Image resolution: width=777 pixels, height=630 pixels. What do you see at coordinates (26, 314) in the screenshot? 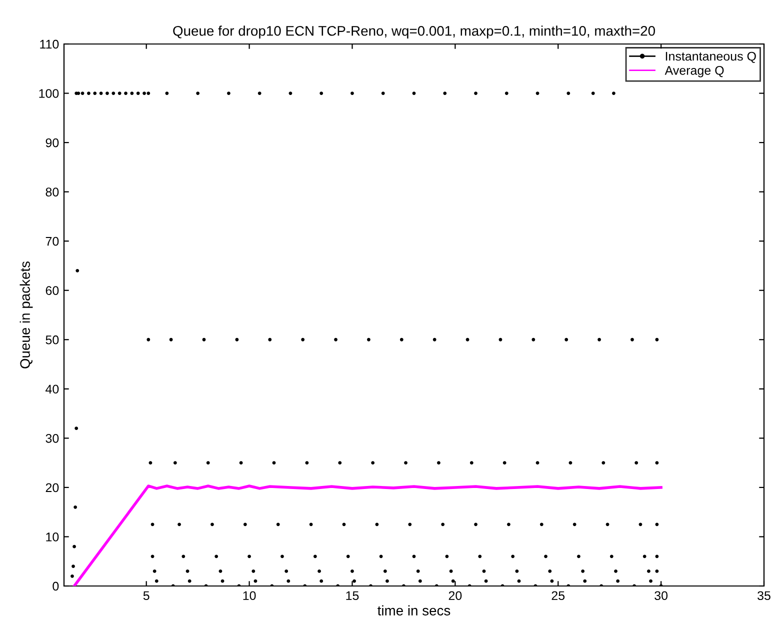
I see `y-axis-title: Queue in packets` at bounding box center [26, 314].